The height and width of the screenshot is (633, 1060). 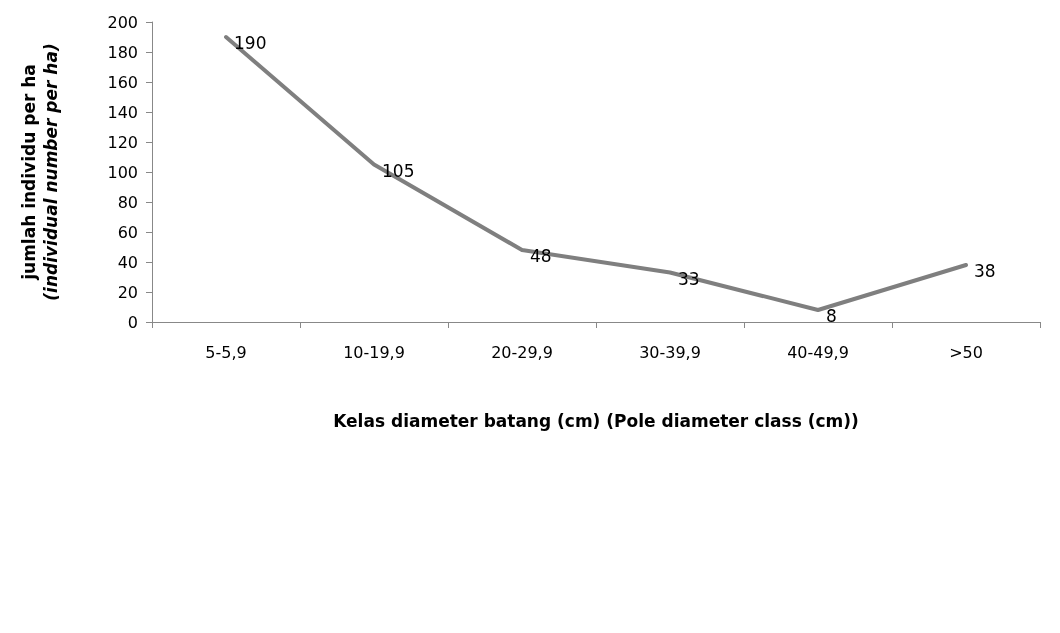 What do you see at coordinates (122, 172) in the screenshot?
I see `y-tick-label: 100` at bounding box center [122, 172].